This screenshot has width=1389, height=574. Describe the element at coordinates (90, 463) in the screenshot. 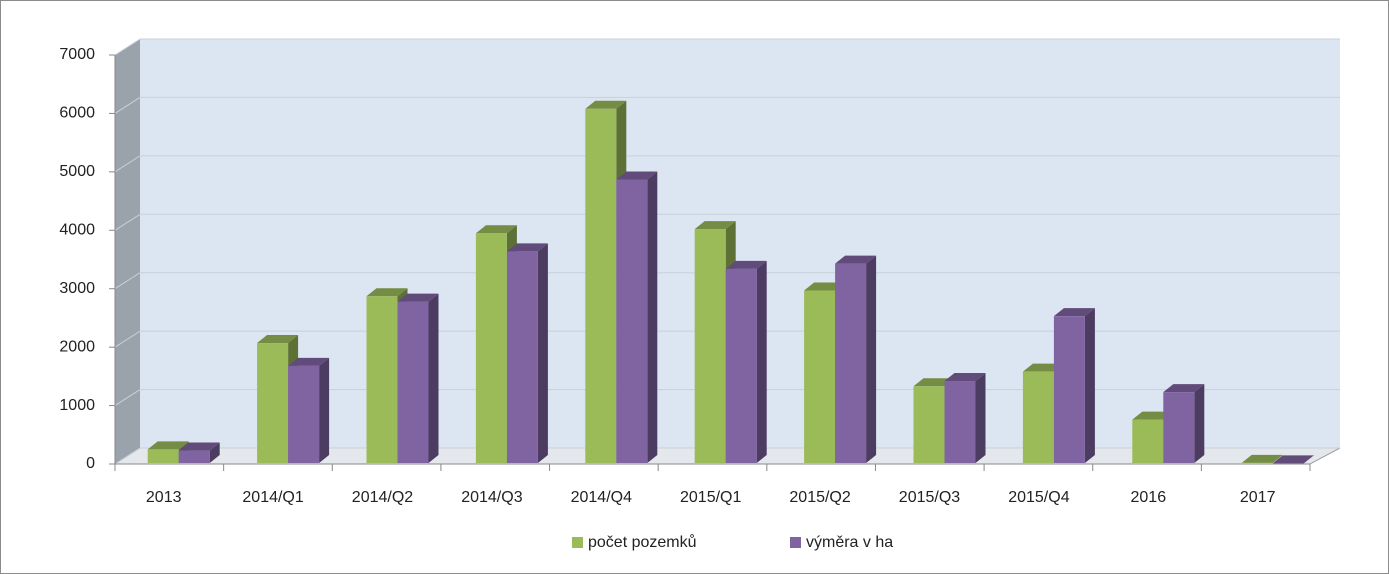

I see `y-tick-label: 0` at that location.